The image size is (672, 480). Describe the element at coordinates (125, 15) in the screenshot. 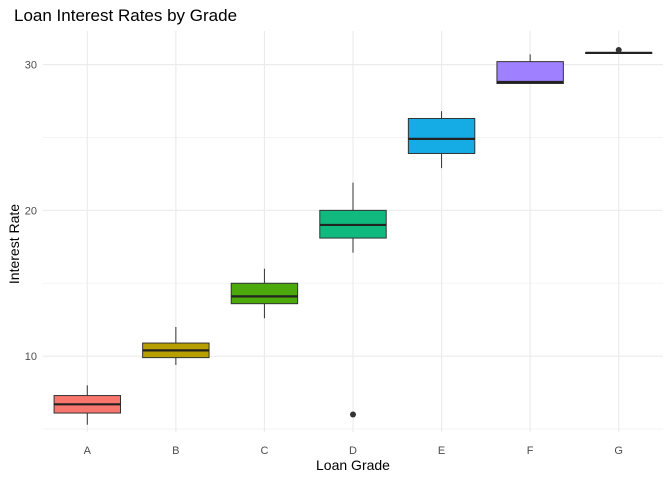

I see `chart-title: Loan Interest Rates by Grade` at that location.